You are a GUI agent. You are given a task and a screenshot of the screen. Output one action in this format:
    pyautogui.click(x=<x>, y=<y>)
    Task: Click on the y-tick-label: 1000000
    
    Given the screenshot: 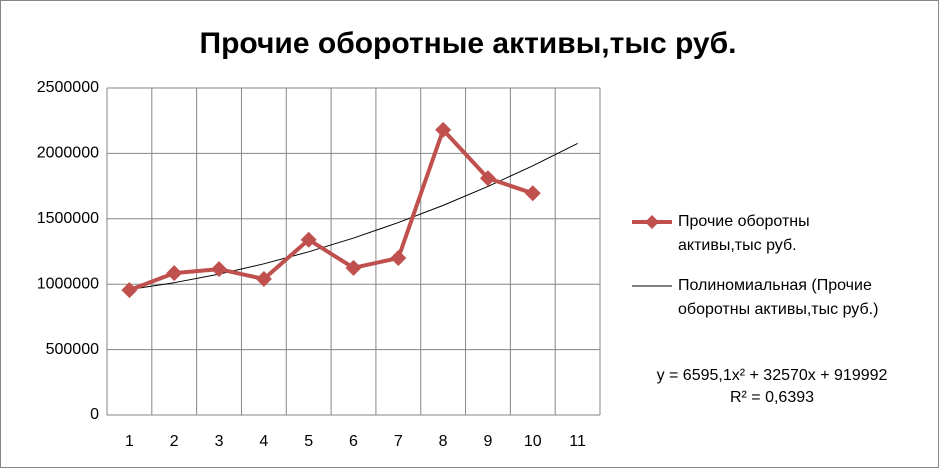 What is the action you would take?
    pyautogui.click(x=68, y=283)
    